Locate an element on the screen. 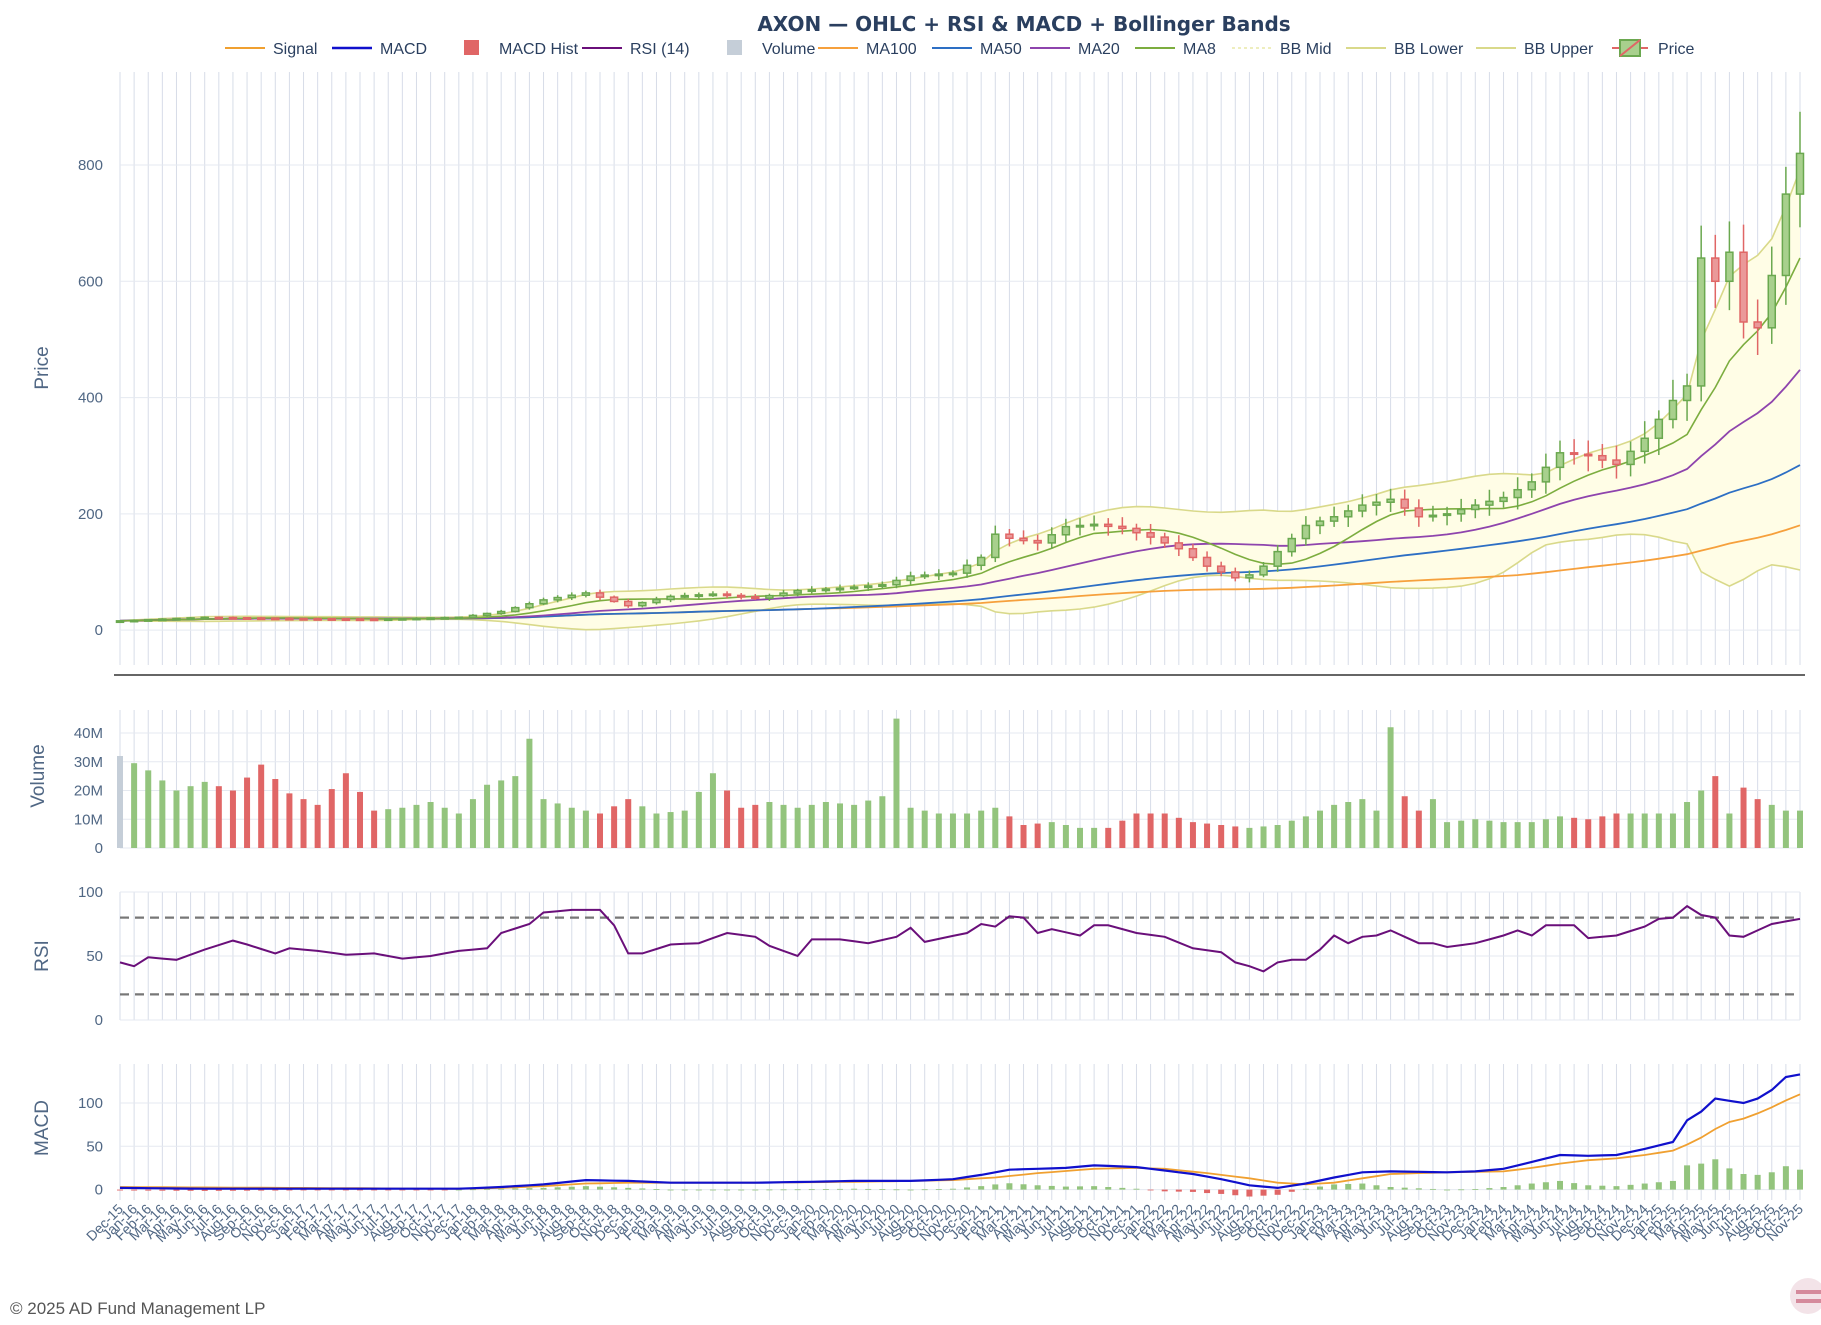 The image size is (1821, 1325). legend-label: MA8 is located at coordinates (1199, 49).